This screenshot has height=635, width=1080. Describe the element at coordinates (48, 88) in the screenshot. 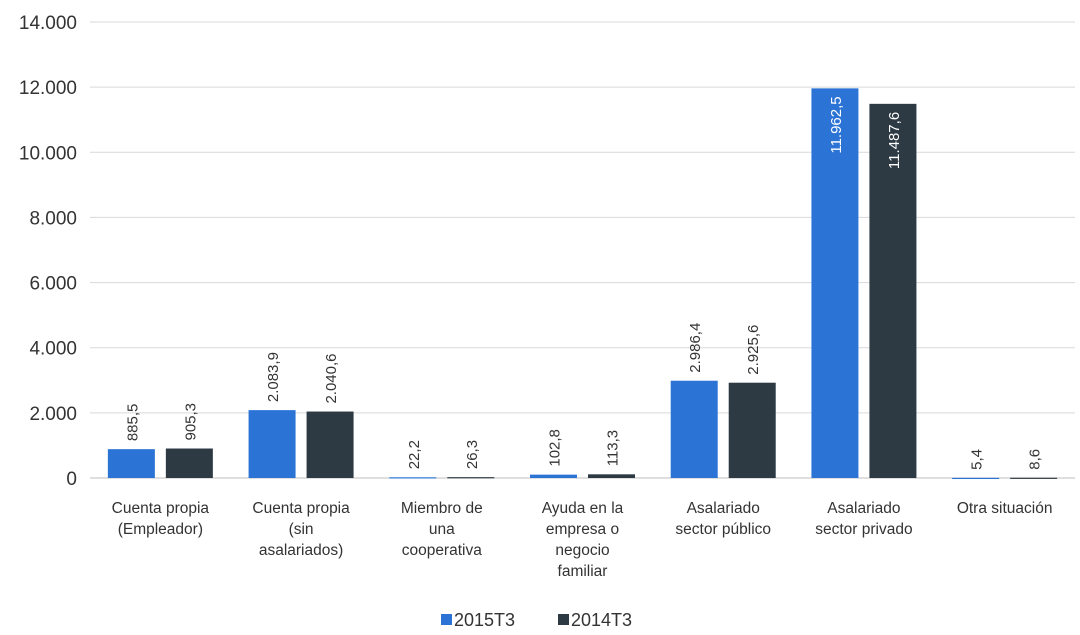

I see `y-tick-label: 12.000` at that location.